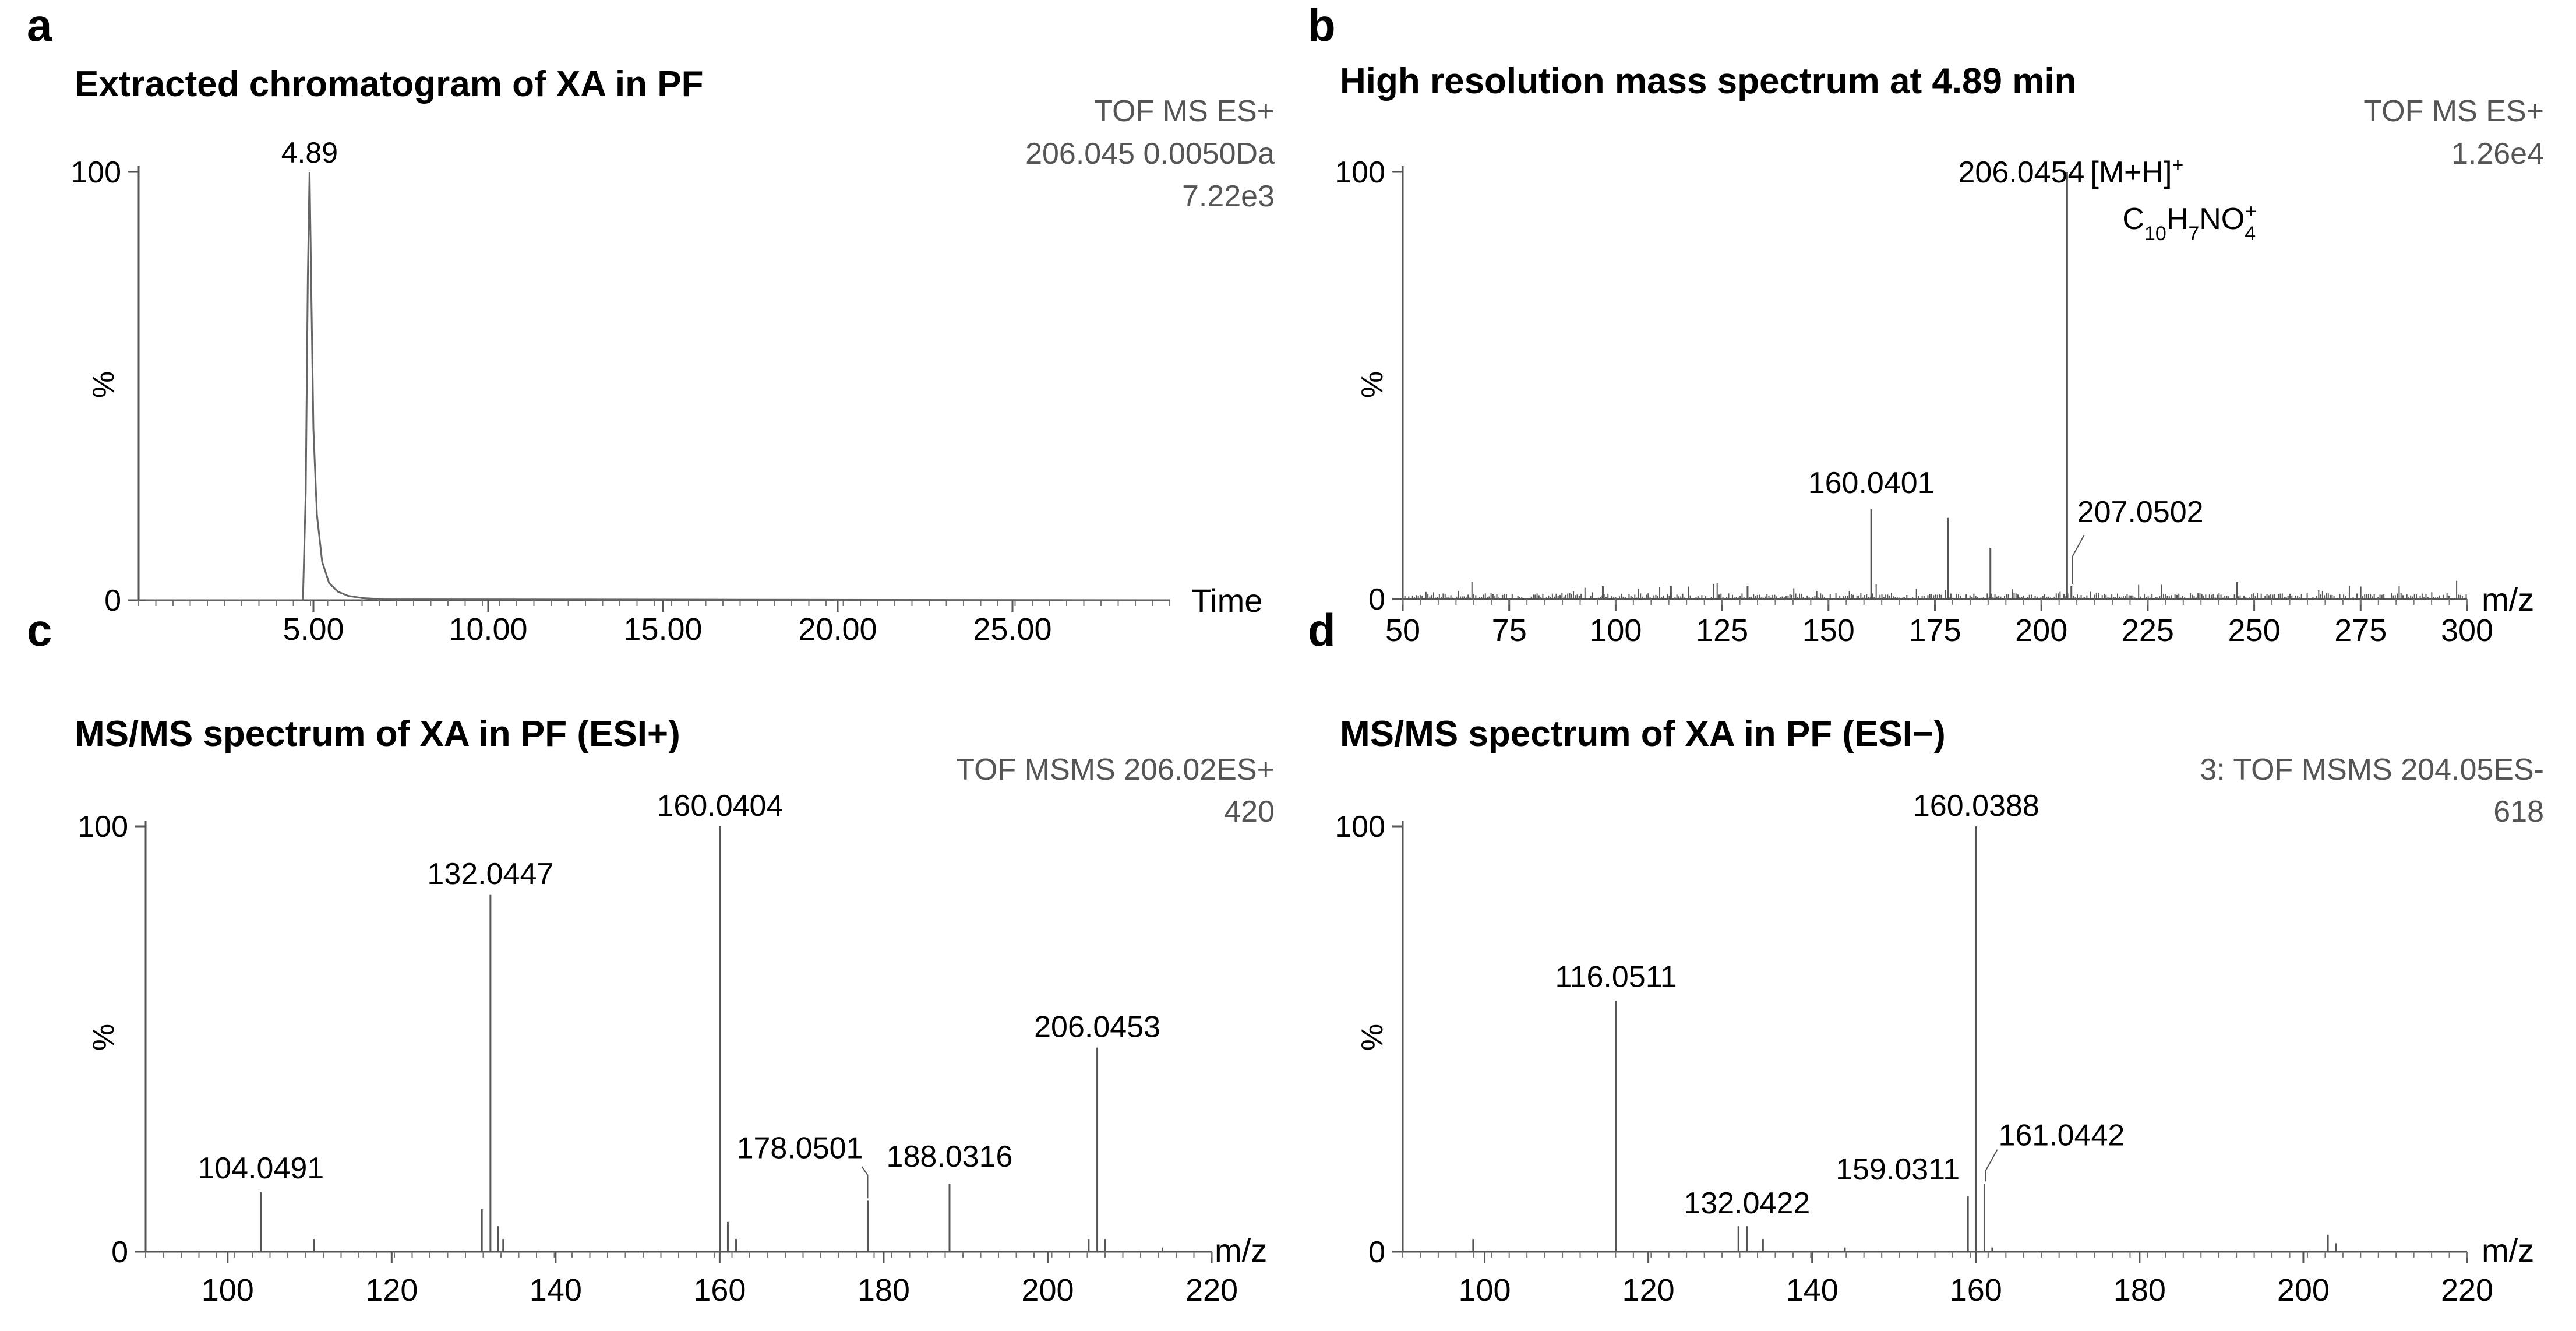  What do you see at coordinates (2133, 219) in the screenshot?
I see `formula-c: C` at bounding box center [2133, 219].